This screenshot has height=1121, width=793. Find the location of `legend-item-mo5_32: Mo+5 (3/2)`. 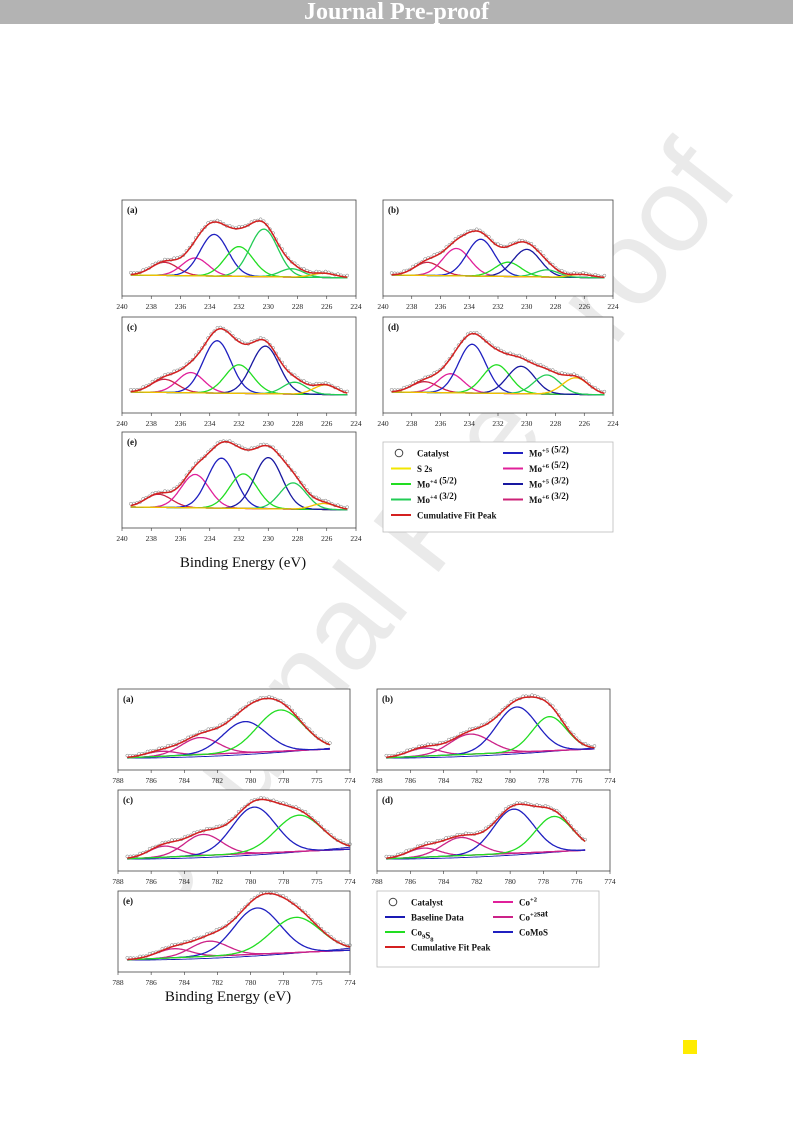

legend-item-mo5_32: Mo+5 (3/2) is located at coordinates (536, 483).